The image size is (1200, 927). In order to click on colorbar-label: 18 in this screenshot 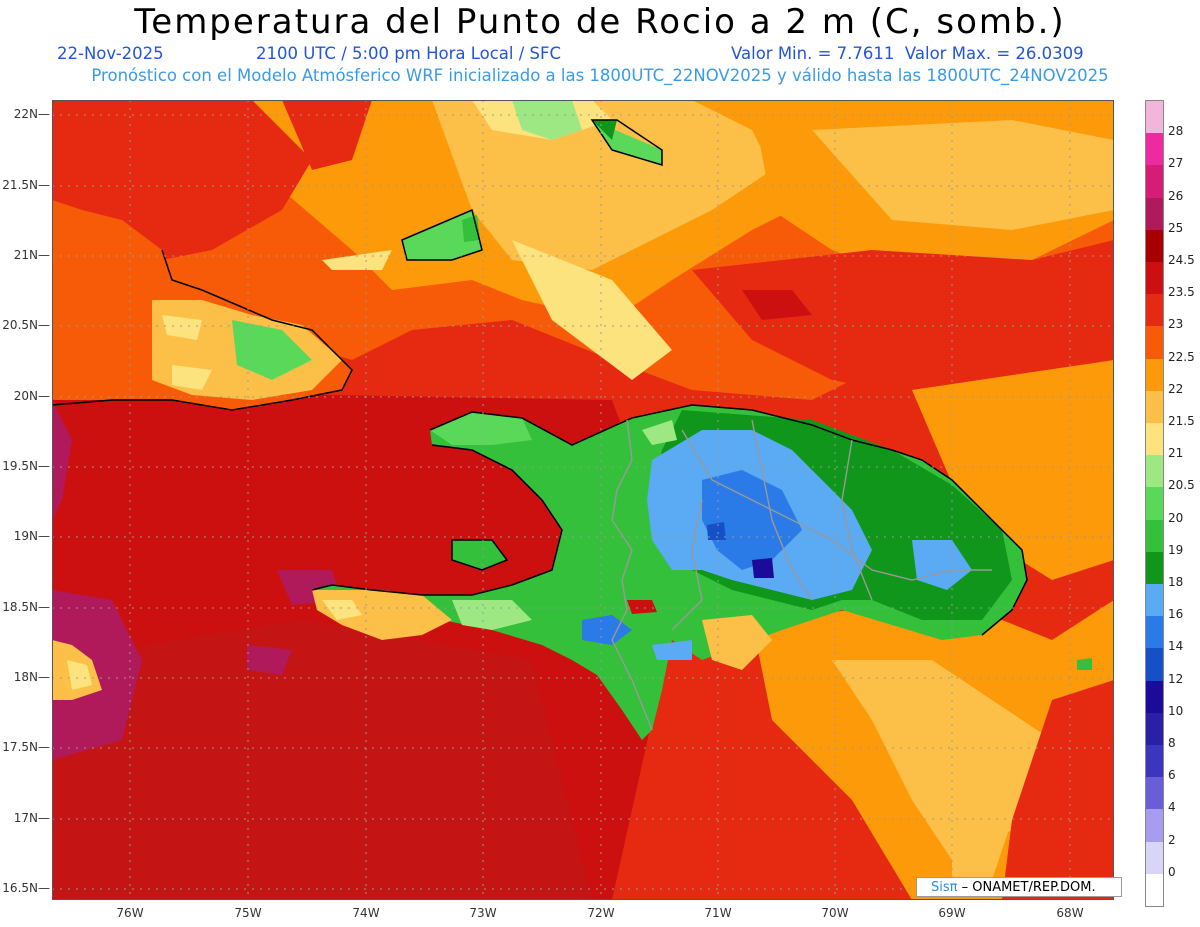, I will do `click(1176, 582)`.